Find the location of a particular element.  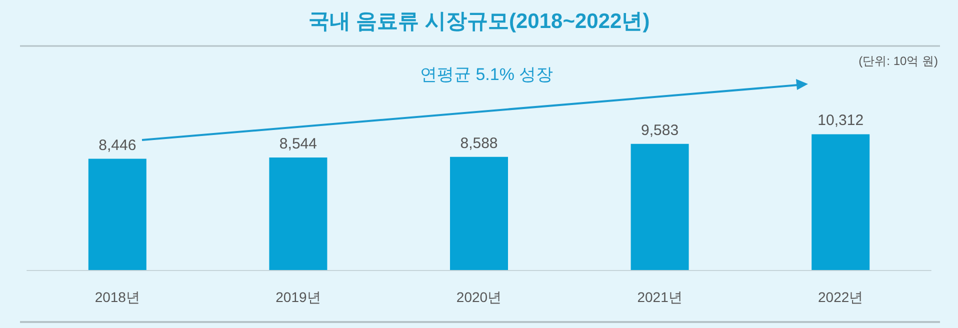

text: 연평균 5.1% 성장 is located at coordinates (487, 74).